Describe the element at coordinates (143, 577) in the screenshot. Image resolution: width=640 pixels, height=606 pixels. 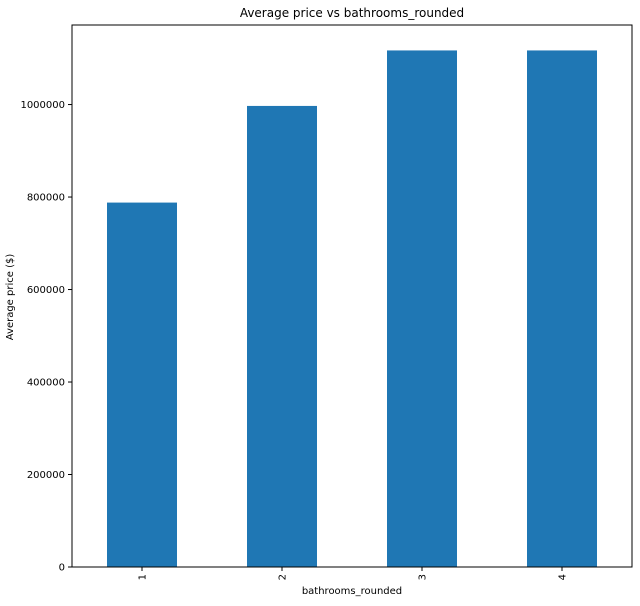
I see `x-tick-label: 1` at that location.